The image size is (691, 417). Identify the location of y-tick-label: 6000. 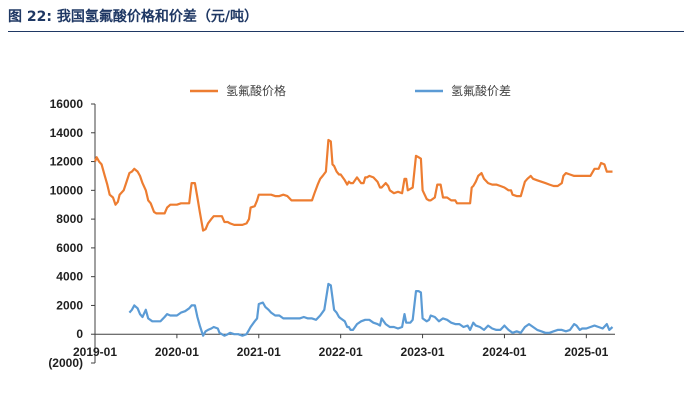
(69, 248).